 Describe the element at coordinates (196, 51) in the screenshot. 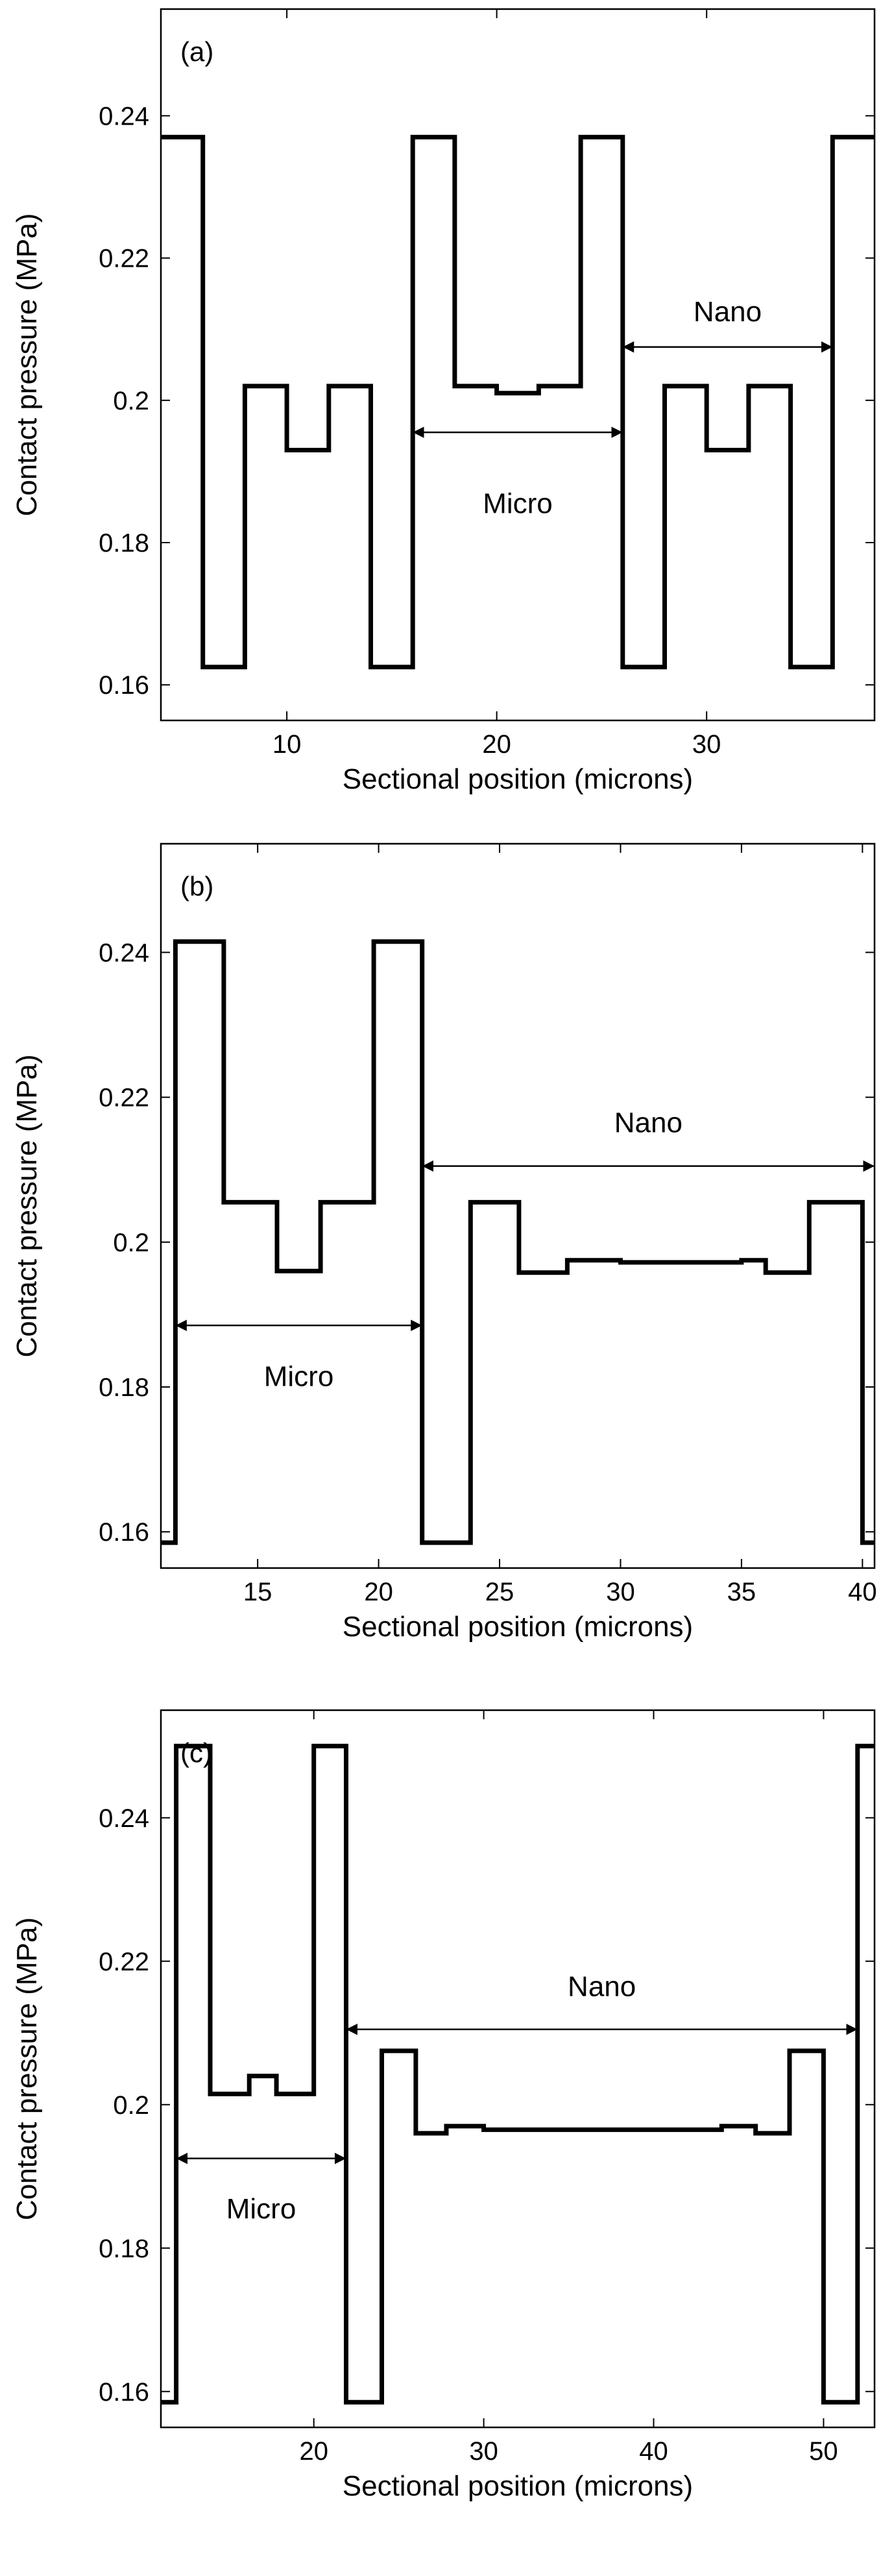

I see `panel-label: (a)` at that location.